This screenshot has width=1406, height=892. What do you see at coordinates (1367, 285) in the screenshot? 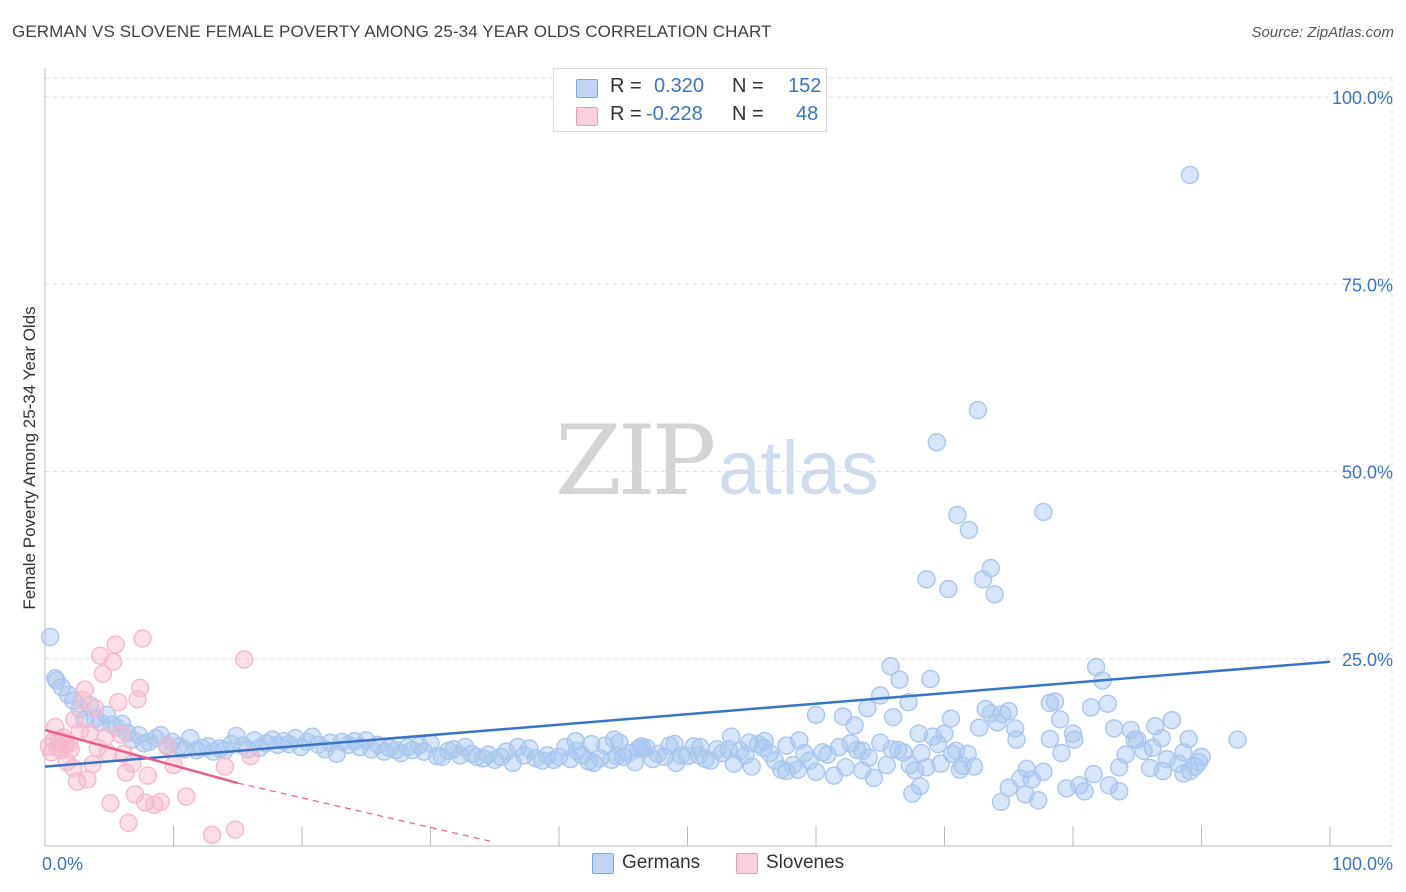
I see `y-tick-label: 75.0%` at bounding box center [1367, 285].